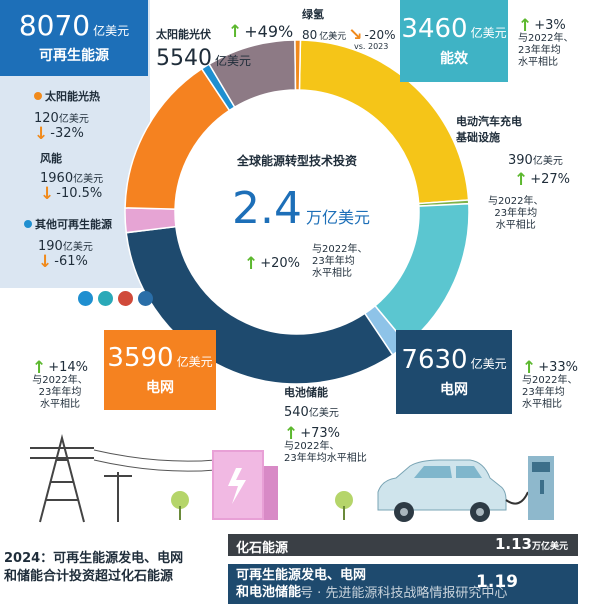 The height and width of the screenshot is (611, 595). I want to click on ev-label-2: 基础设施, so click(478, 137).